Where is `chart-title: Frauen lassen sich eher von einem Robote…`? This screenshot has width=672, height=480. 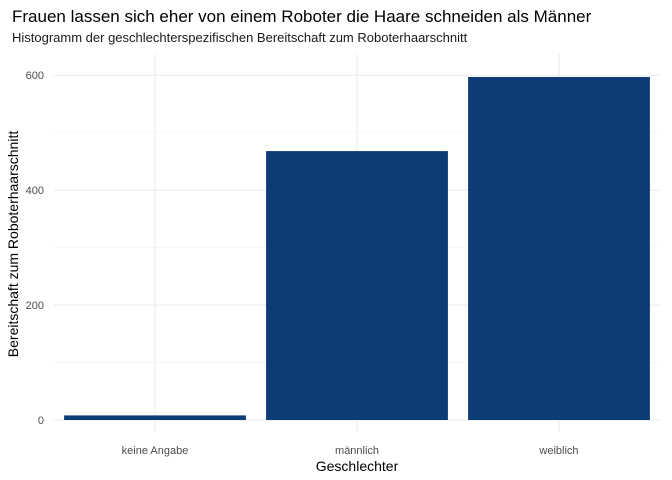
chart-title: Frauen lassen sich eher von einem Robote… is located at coordinates (302, 16).